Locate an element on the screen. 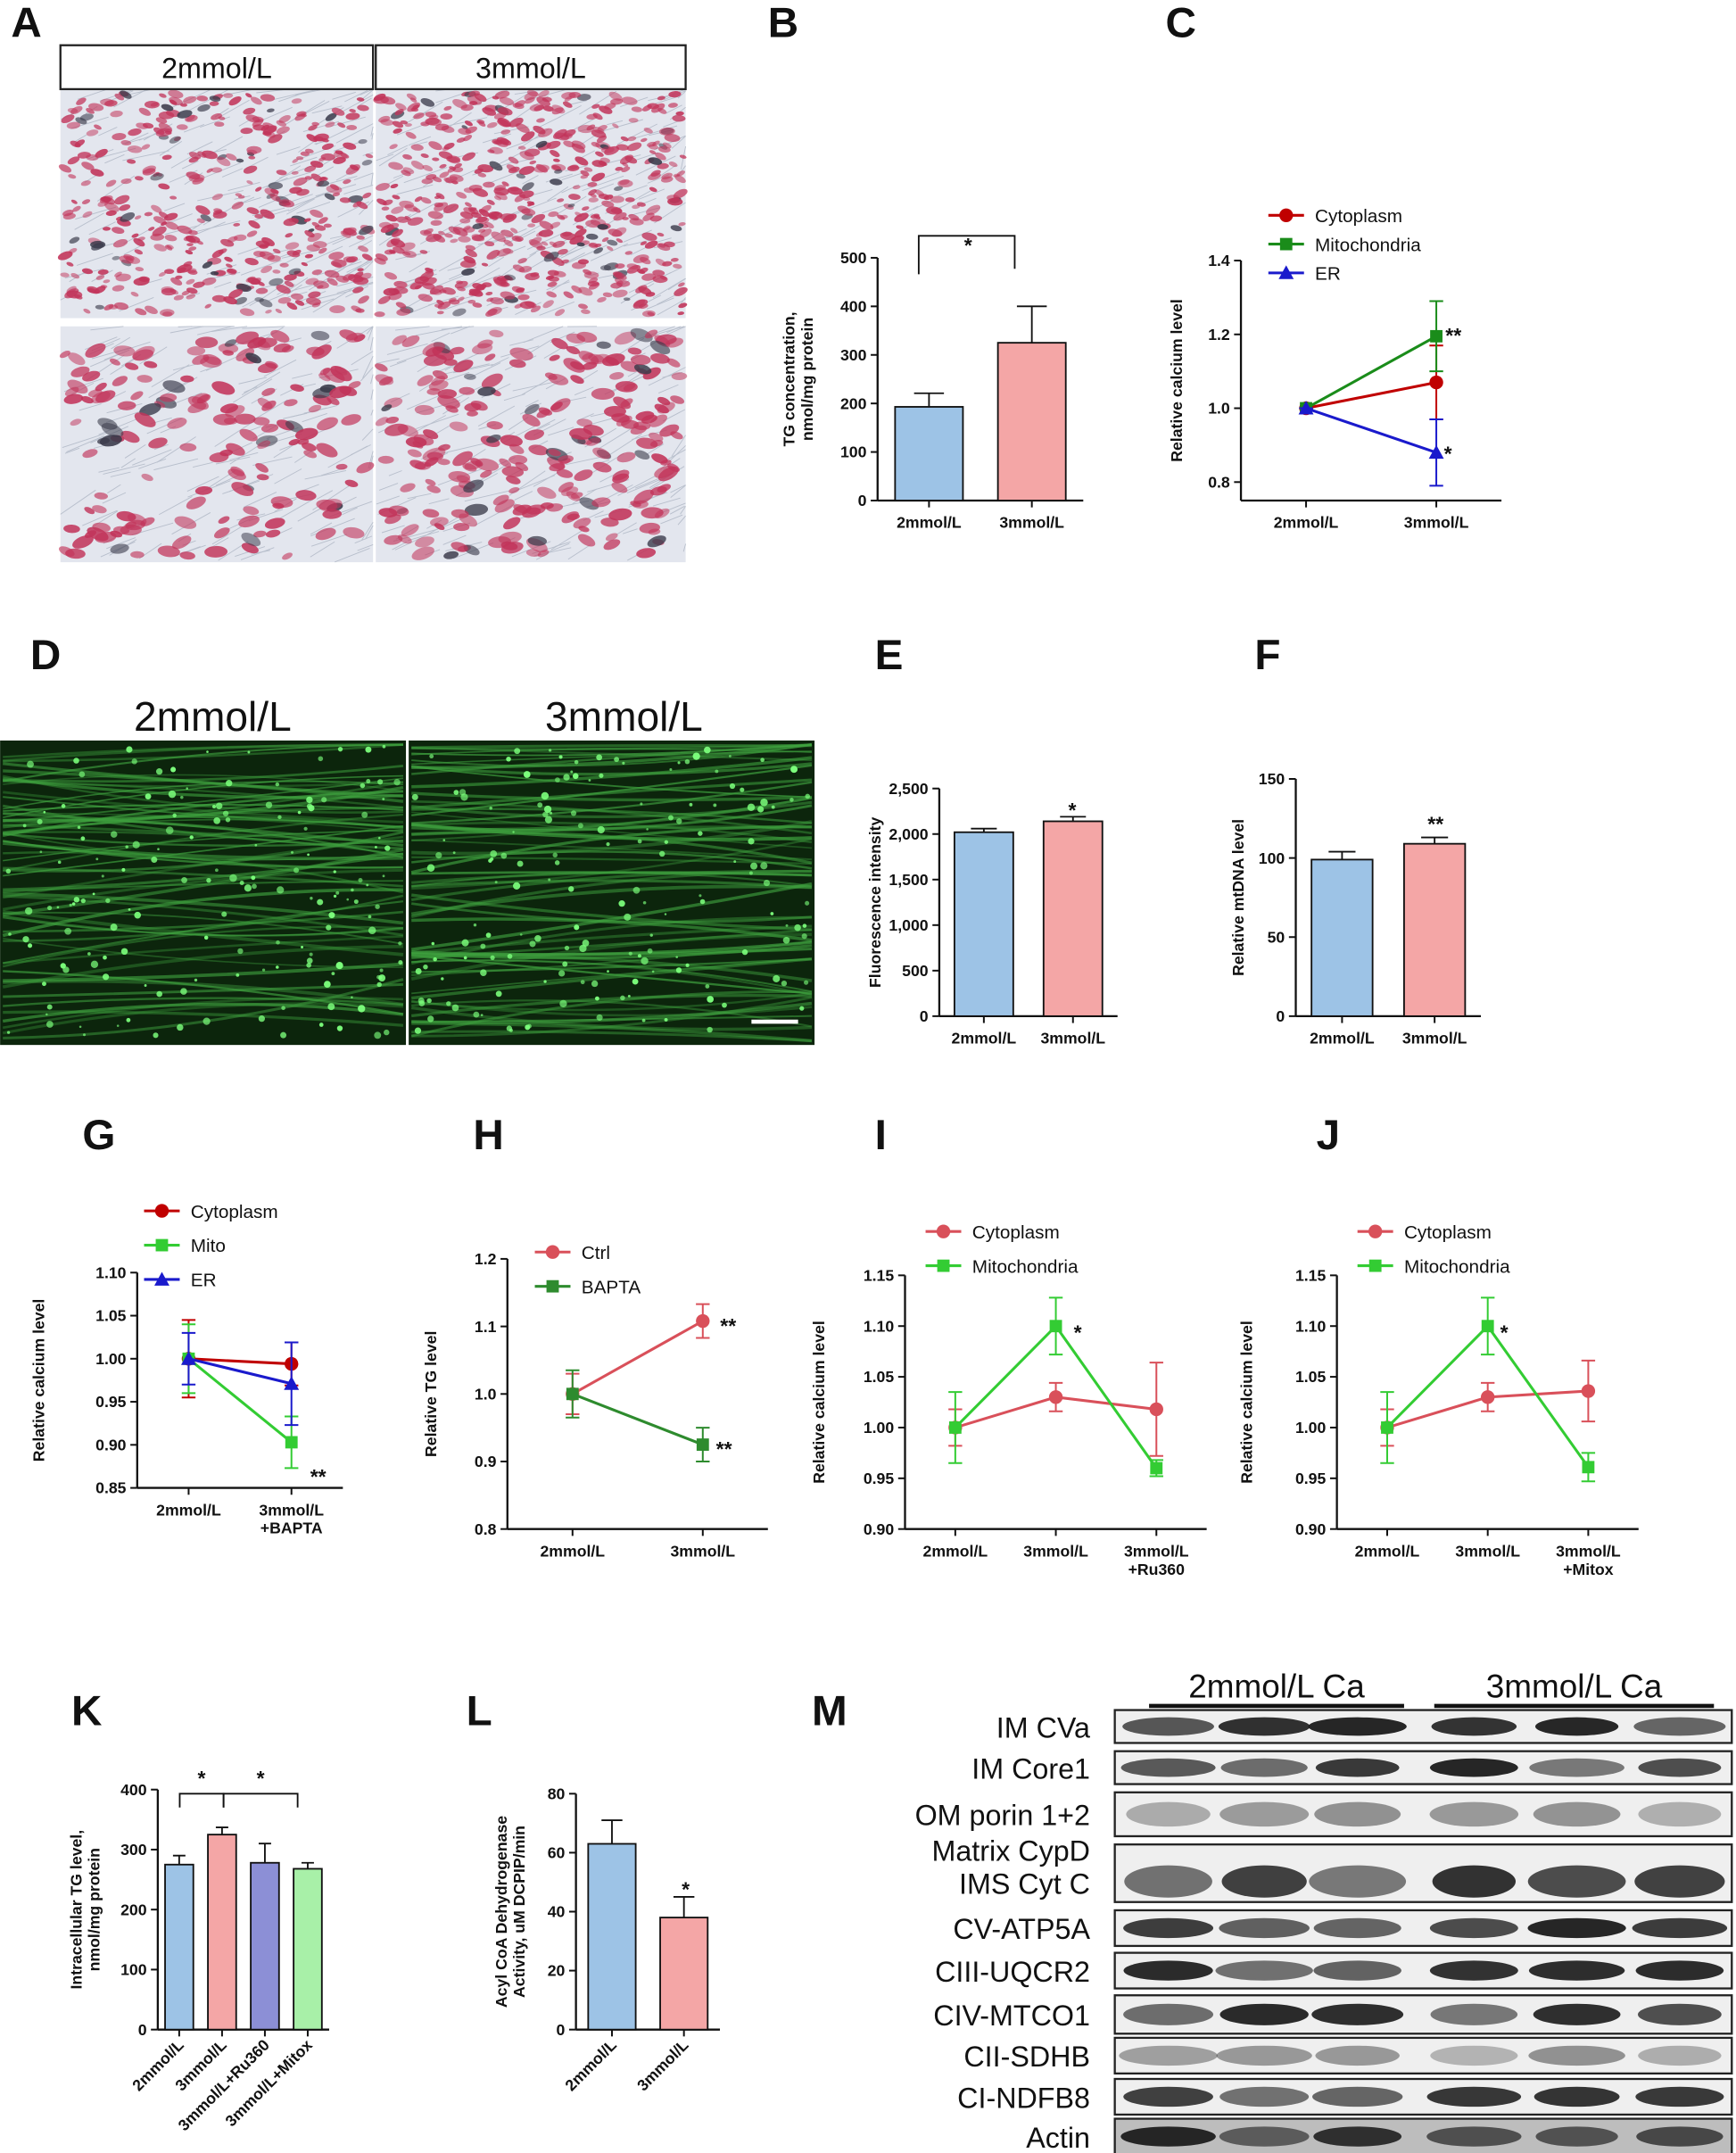 The image size is (1736, 2153). bar is located at coordinates (1031, 421).